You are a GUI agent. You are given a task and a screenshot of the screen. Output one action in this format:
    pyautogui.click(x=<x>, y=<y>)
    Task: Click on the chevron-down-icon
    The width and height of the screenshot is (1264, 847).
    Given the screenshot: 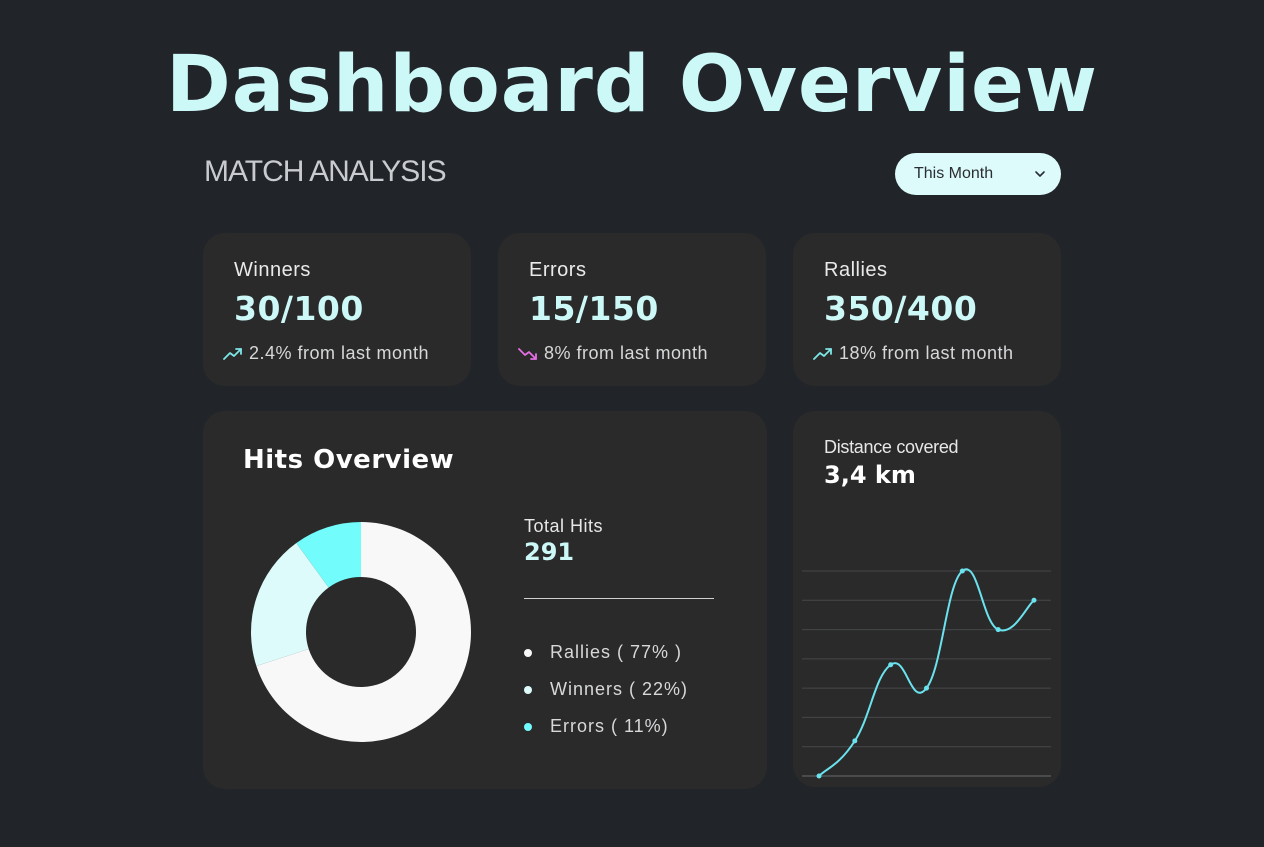 What is the action you would take?
    pyautogui.click(x=1040, y=174)
    